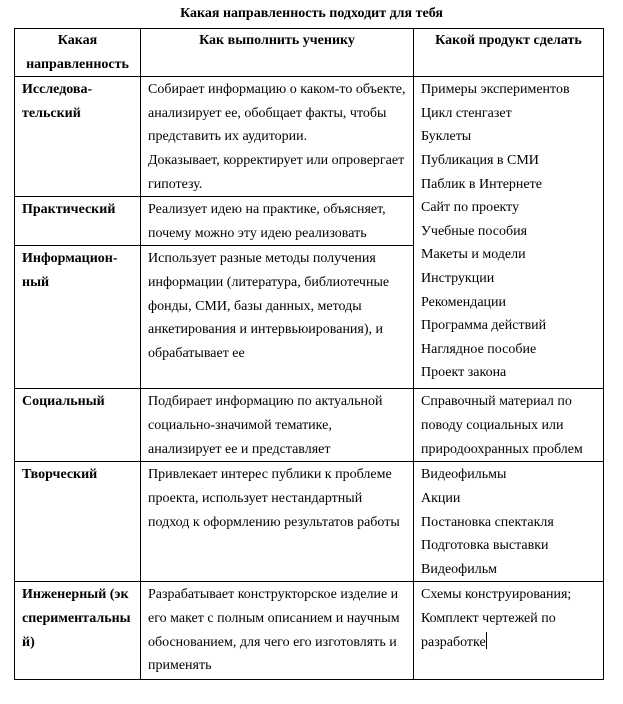 Image resolution: width=623 pixels, height=704 pixels. I want to click on direction-cell: Инженерный (экспериментальный), so click(77, 631).